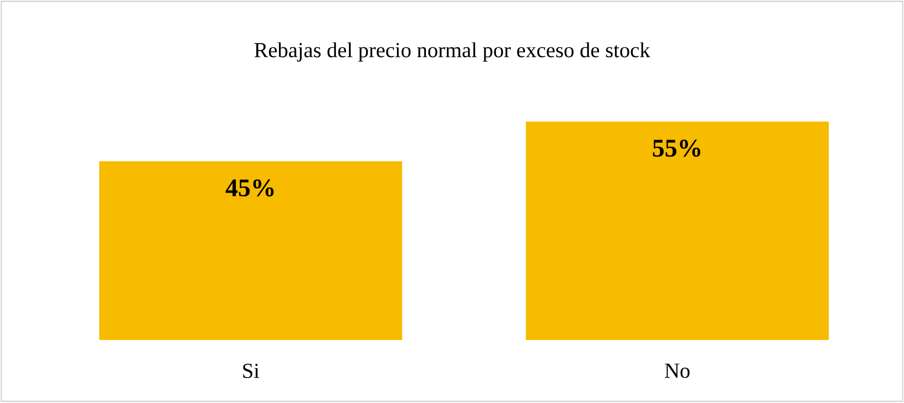  Describe the element at coordinates (452, 52) in the screenshot. I see `chart-title: Rebajas del precio normal por exceso de stock` at that location.